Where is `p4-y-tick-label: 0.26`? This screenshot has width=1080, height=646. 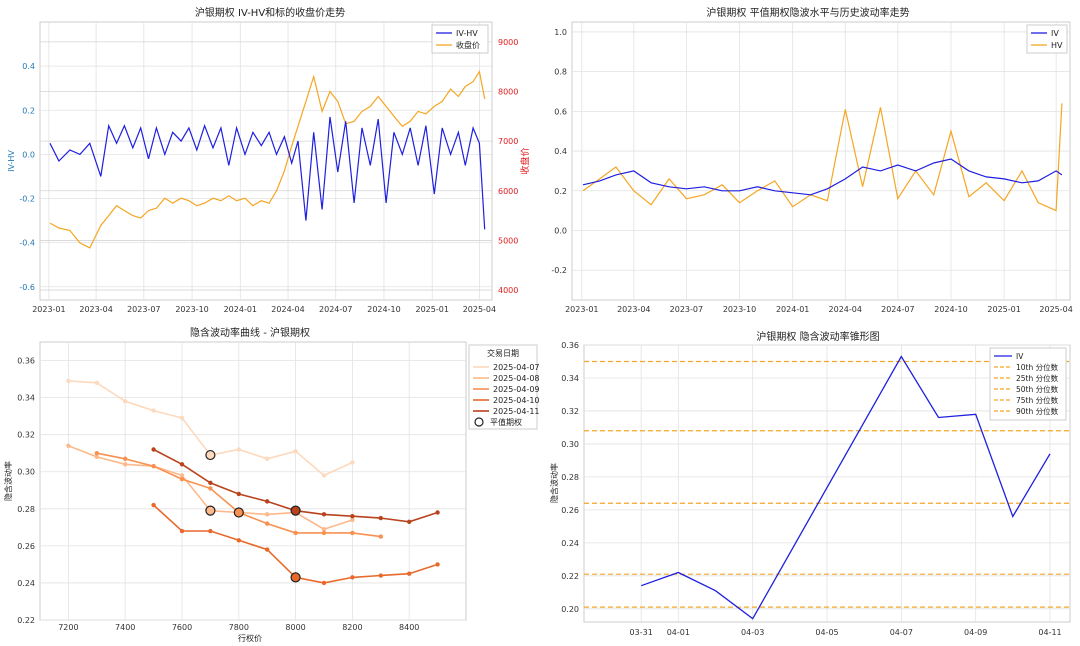
p4-y-tick-label: 0.26 is located at coordinates (570, 510).